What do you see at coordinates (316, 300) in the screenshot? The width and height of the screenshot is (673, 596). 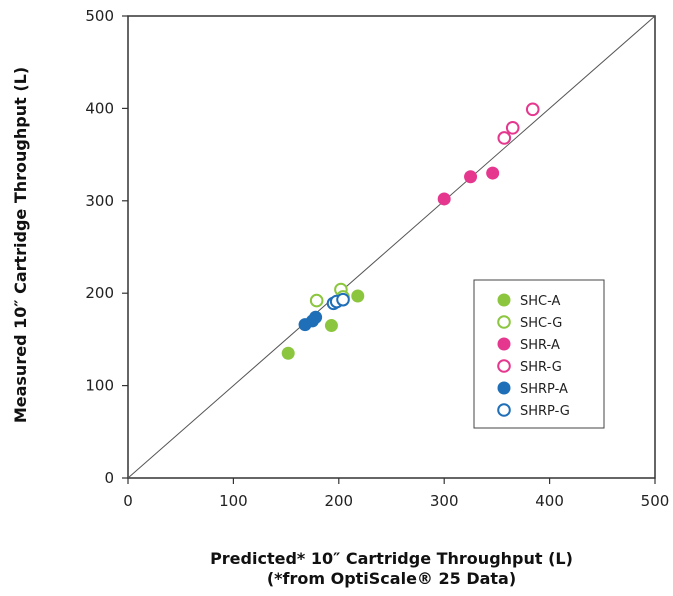 I see `data-point-shc-g` at bounding box center [316, 300].